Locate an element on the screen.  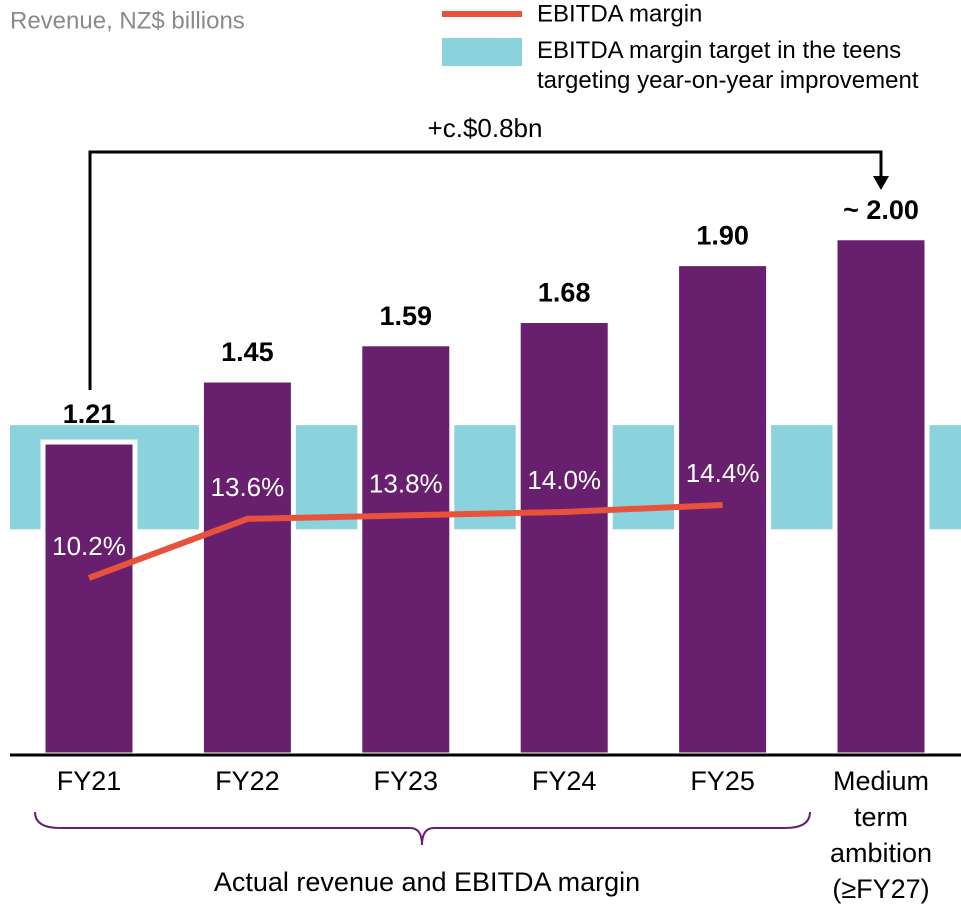
annotation: +c.$0.8bn is located at coordinates (485, 128).